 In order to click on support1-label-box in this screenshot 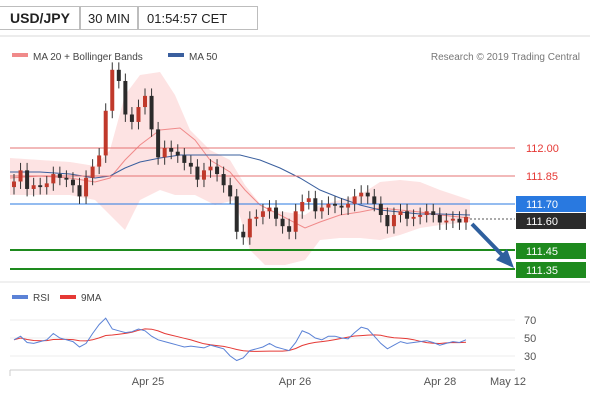, I will do `click(551, 251)`.